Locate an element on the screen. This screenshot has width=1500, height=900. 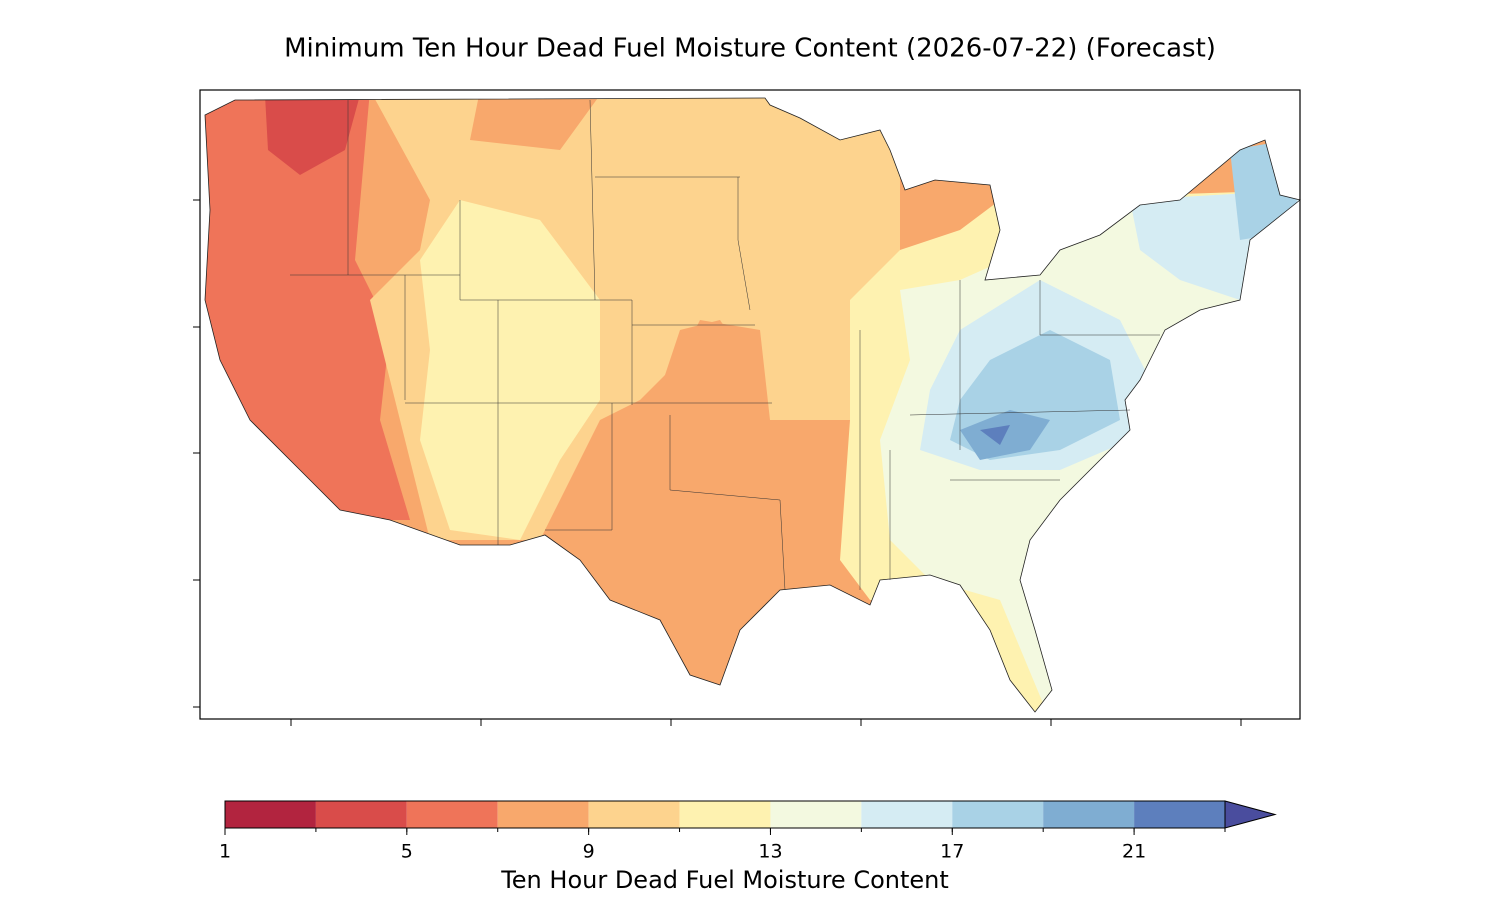
colorbar-frame is located at coordinates (725, 814).